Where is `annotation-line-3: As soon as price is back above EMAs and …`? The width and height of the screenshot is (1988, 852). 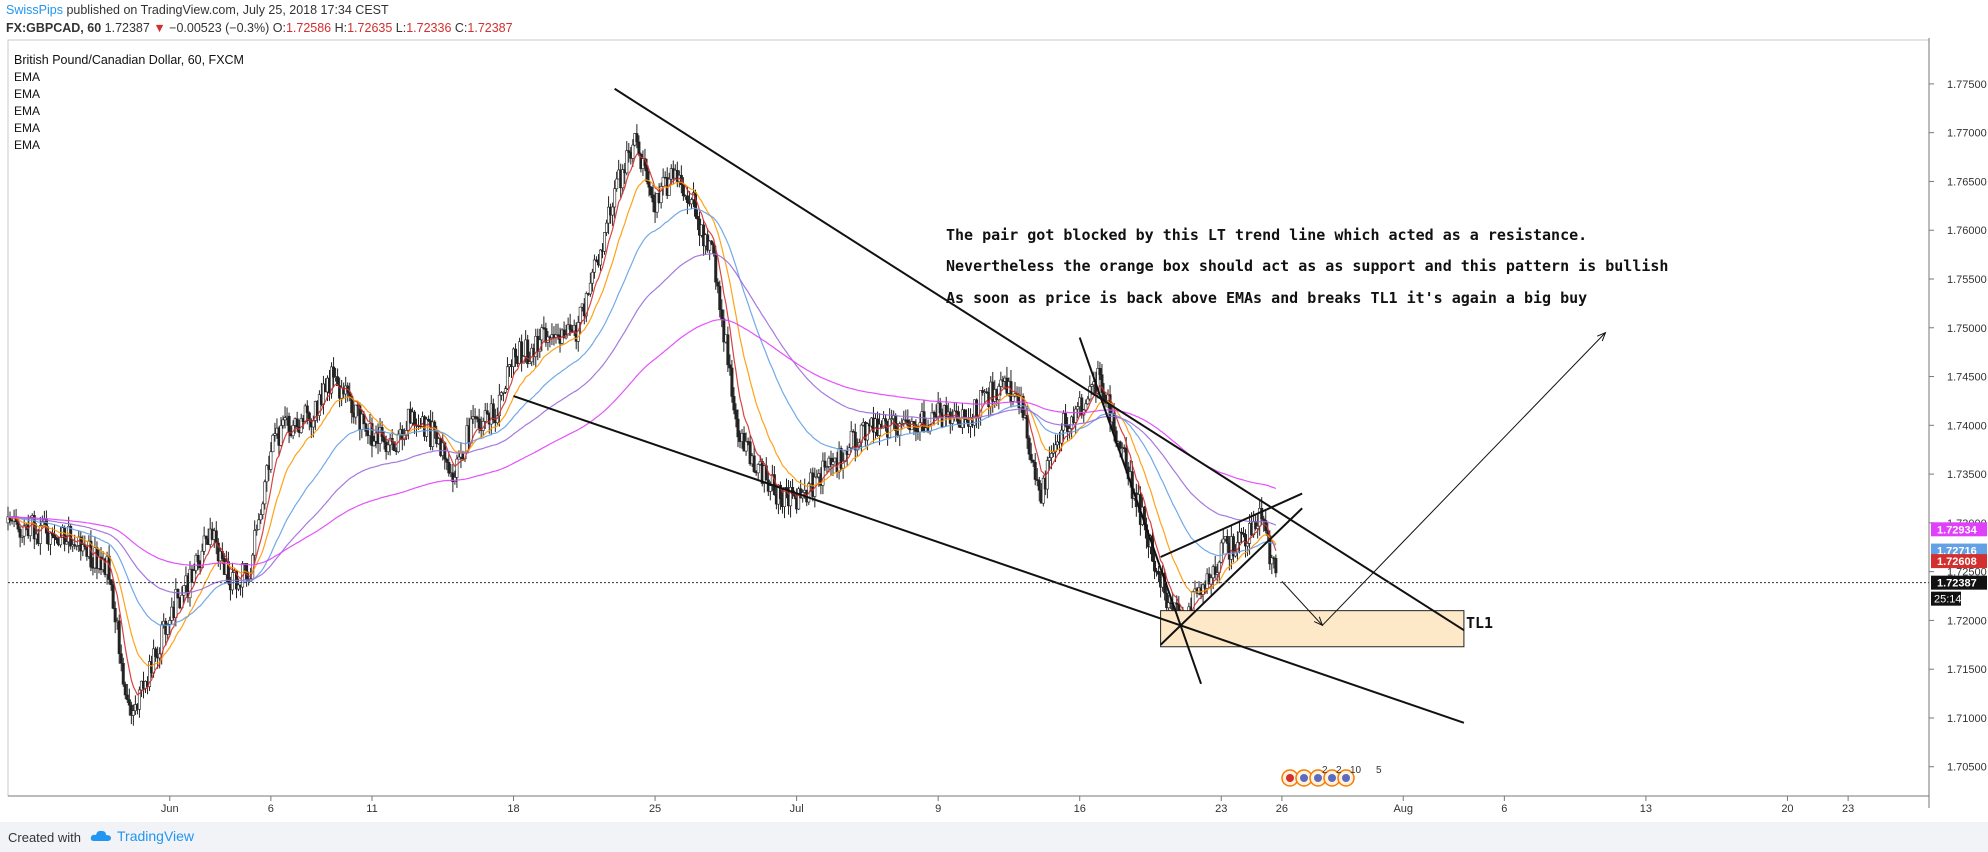 annotation-line-3: As soon as price is back above EMAs and … is located at coordinates (1267, 298).